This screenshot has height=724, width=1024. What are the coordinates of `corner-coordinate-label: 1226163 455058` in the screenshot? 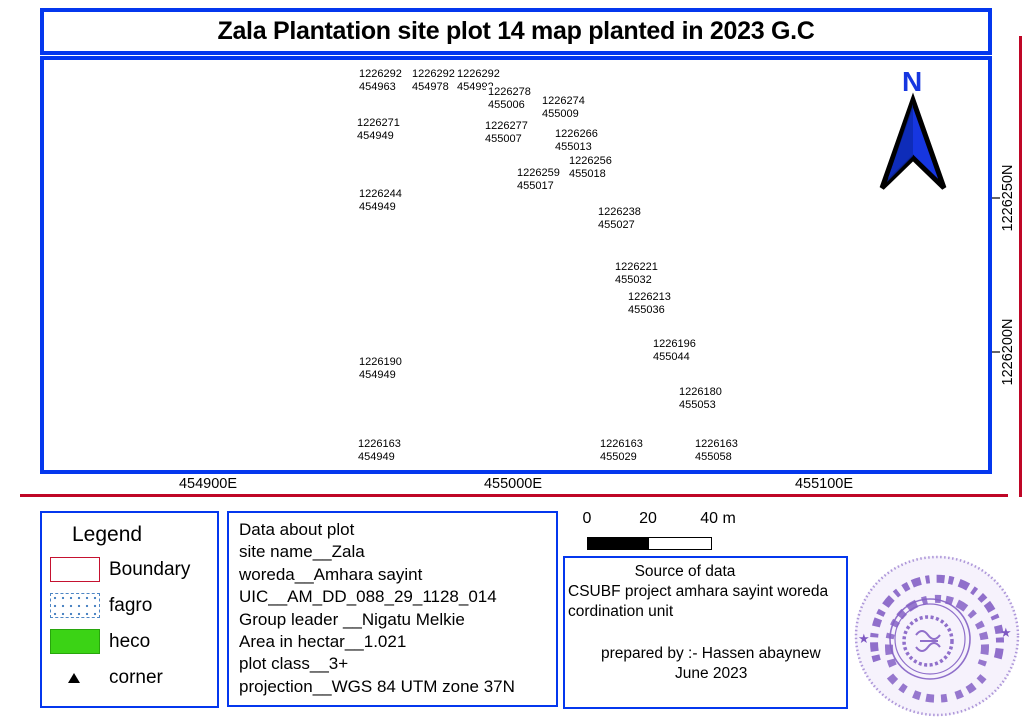 It's located at (716, 450).